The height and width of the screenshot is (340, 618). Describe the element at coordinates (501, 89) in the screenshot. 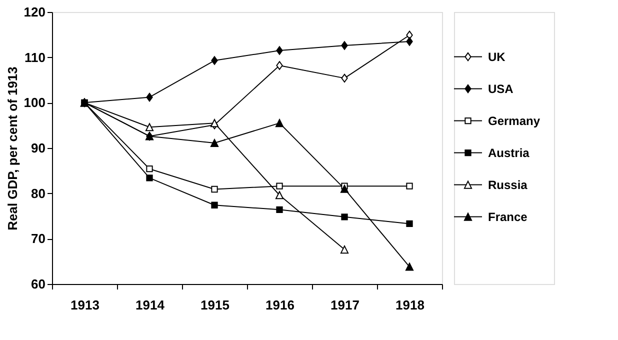

I see `legend-label: USA` at that location.